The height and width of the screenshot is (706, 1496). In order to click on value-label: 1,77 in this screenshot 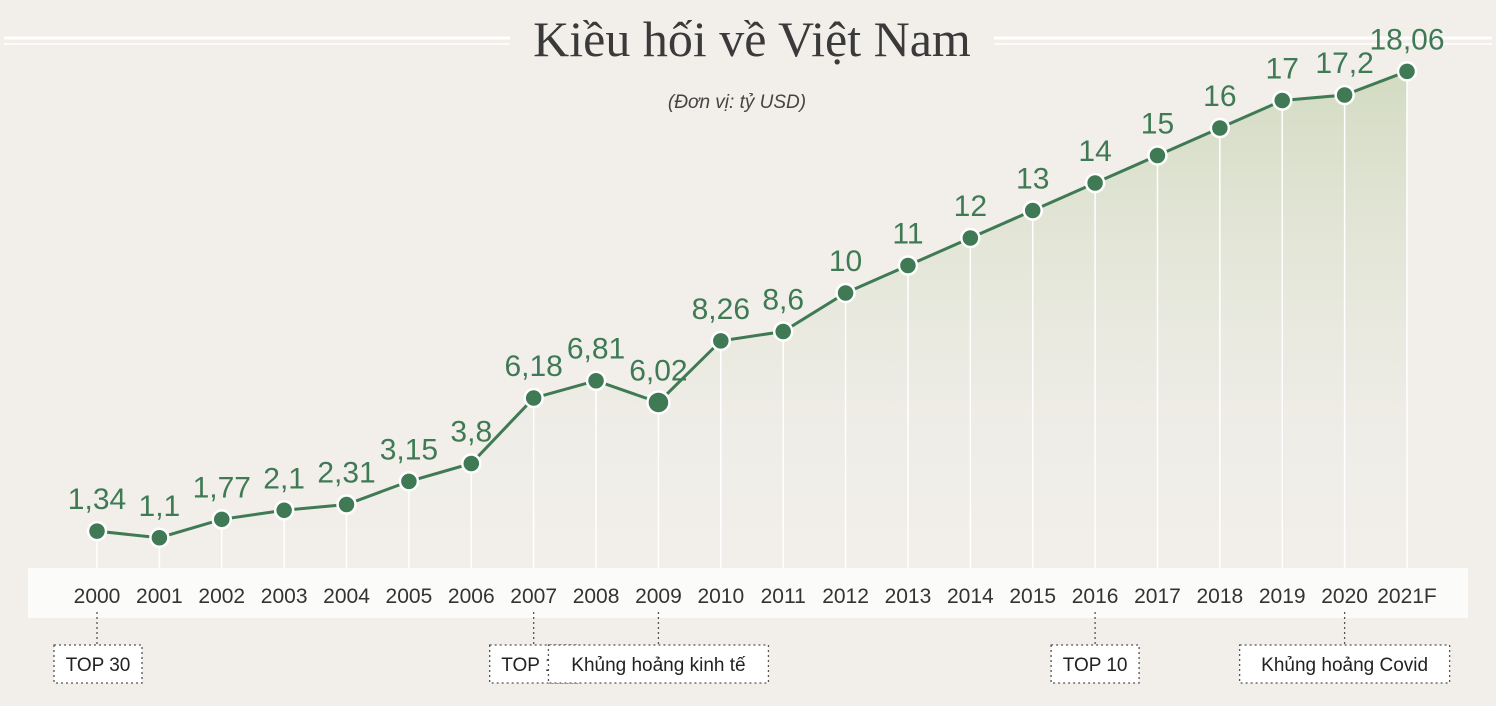, I will do `click(222, 487)`.